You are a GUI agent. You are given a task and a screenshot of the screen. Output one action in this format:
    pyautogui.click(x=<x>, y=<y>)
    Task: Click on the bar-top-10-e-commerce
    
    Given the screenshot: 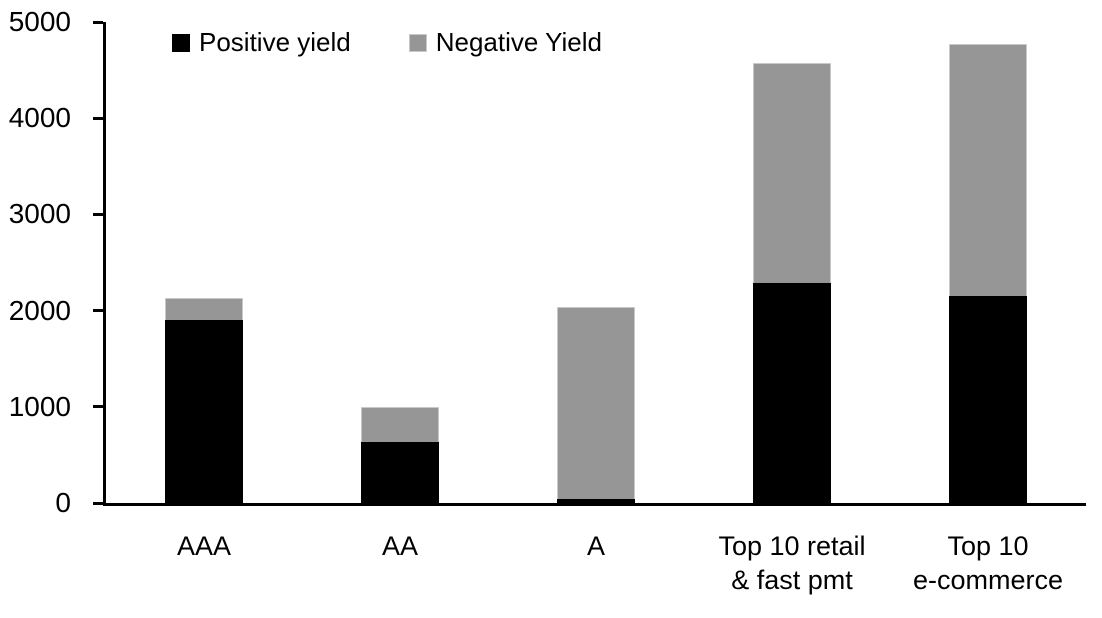 What is the action you would take?
    pyautogui.click(x=988, y=273)
    